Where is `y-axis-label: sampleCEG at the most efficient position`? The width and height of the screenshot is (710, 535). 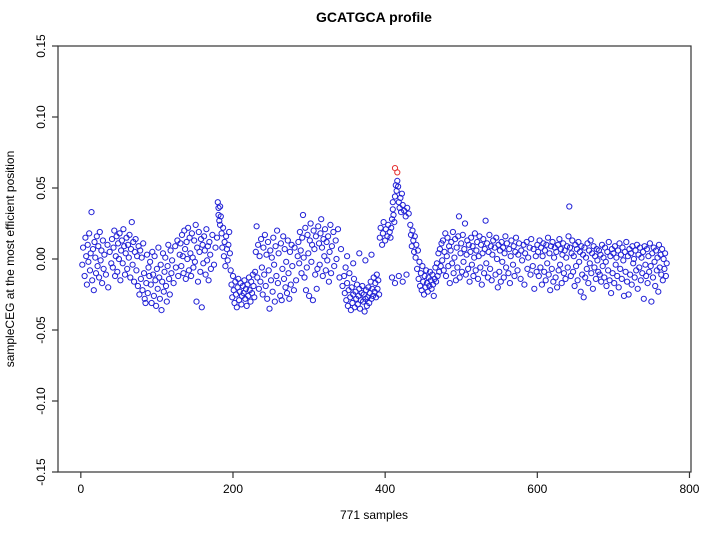 y-axis-label: sampleCEG at the most efficient position is located at coordinates (10, 259).